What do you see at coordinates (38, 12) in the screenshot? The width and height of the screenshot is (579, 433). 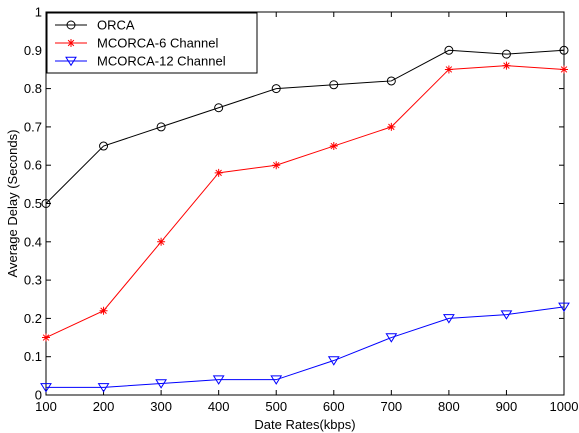 I see `y-tick-label: 1` at bounding box center [38, 12].